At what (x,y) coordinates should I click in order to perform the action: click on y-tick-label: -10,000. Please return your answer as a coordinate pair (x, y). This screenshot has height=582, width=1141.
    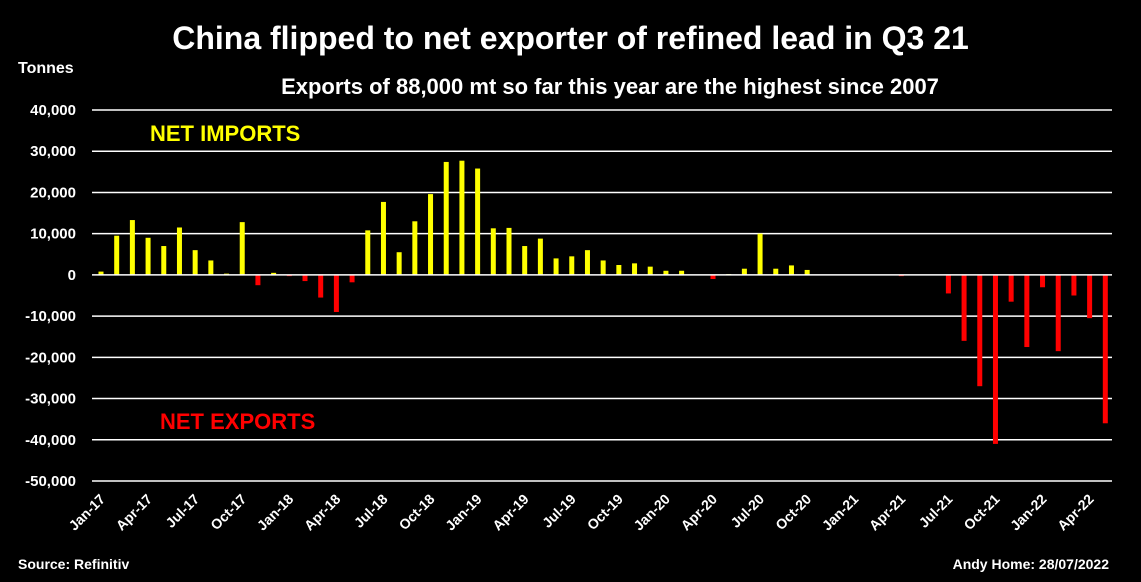
    Looking at the image, I should click on (50, 316).